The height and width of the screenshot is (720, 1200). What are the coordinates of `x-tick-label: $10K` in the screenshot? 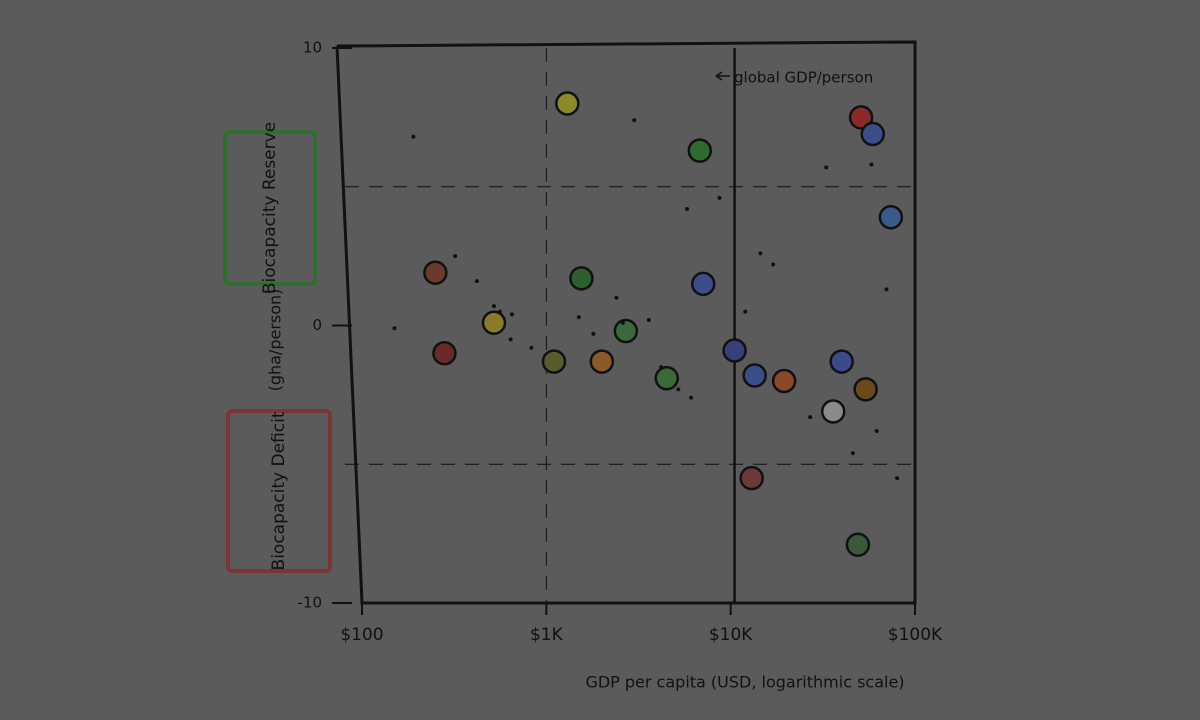 It's located at (731, 635).